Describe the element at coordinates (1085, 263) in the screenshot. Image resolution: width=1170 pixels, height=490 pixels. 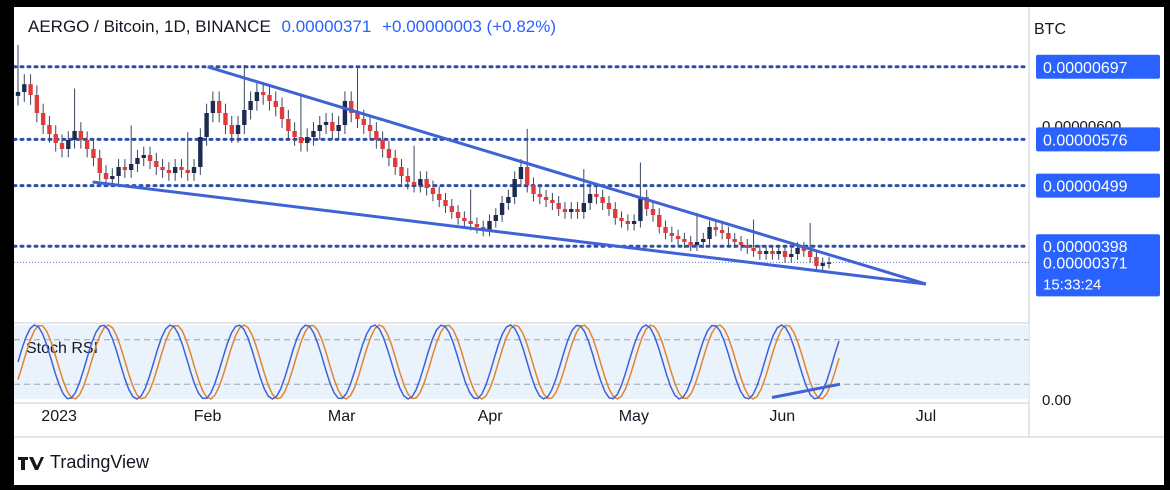
I see `last-price-label: 0.00000371` at that location.